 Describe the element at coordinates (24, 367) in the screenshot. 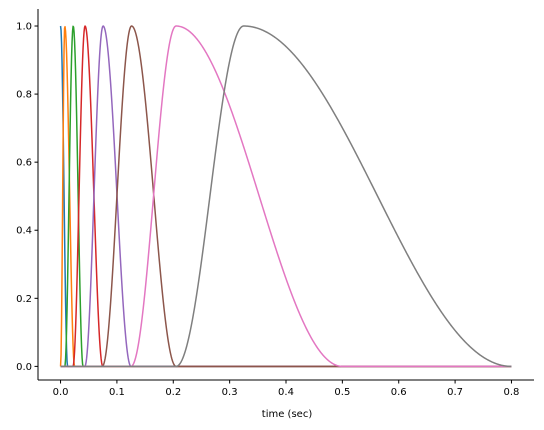

I see `y-tick-label: 0.0` at that location.